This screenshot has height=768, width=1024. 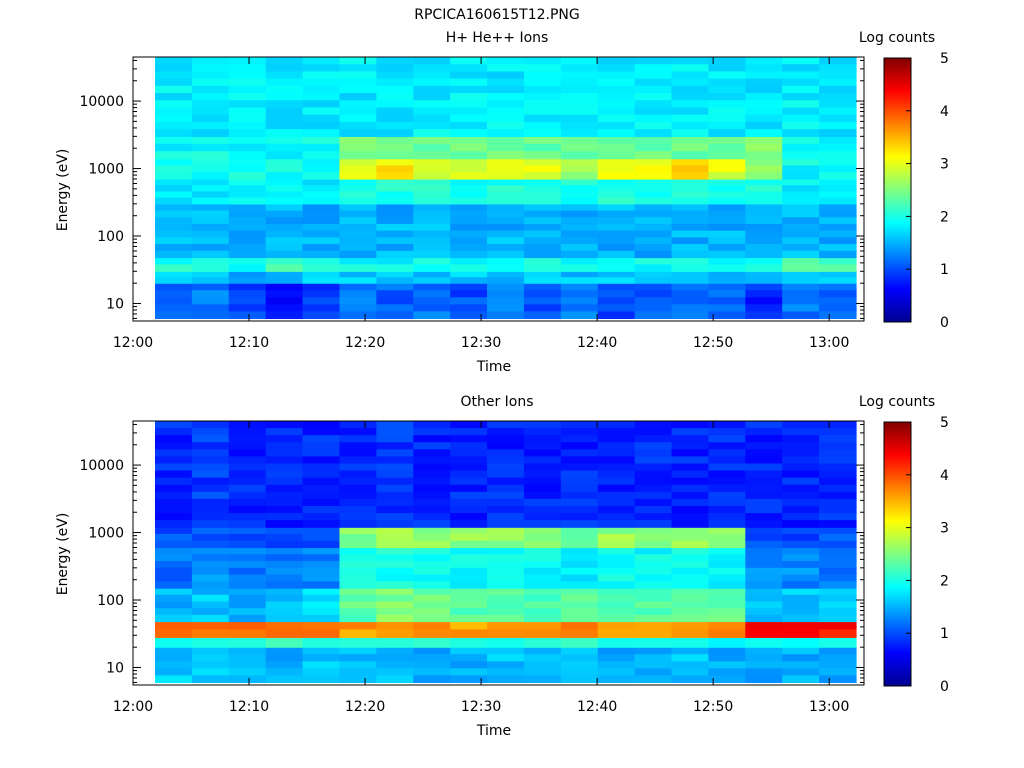 What do you see at coordinates (829, 343) in the screenshot?
I see `x-tick-label: 13:00` at bounding box center [829, 343].